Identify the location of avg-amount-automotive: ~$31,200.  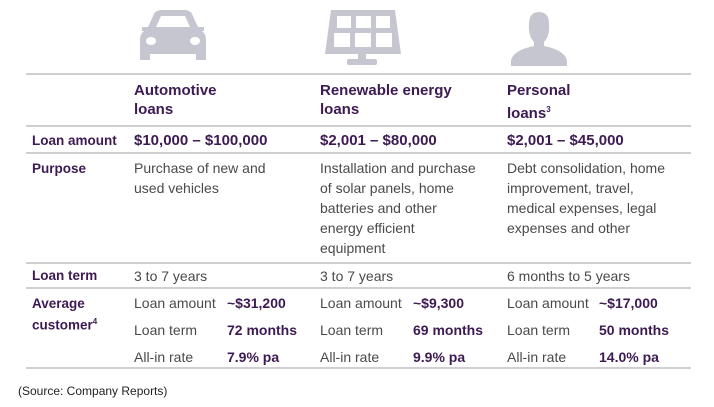
(256, 303).